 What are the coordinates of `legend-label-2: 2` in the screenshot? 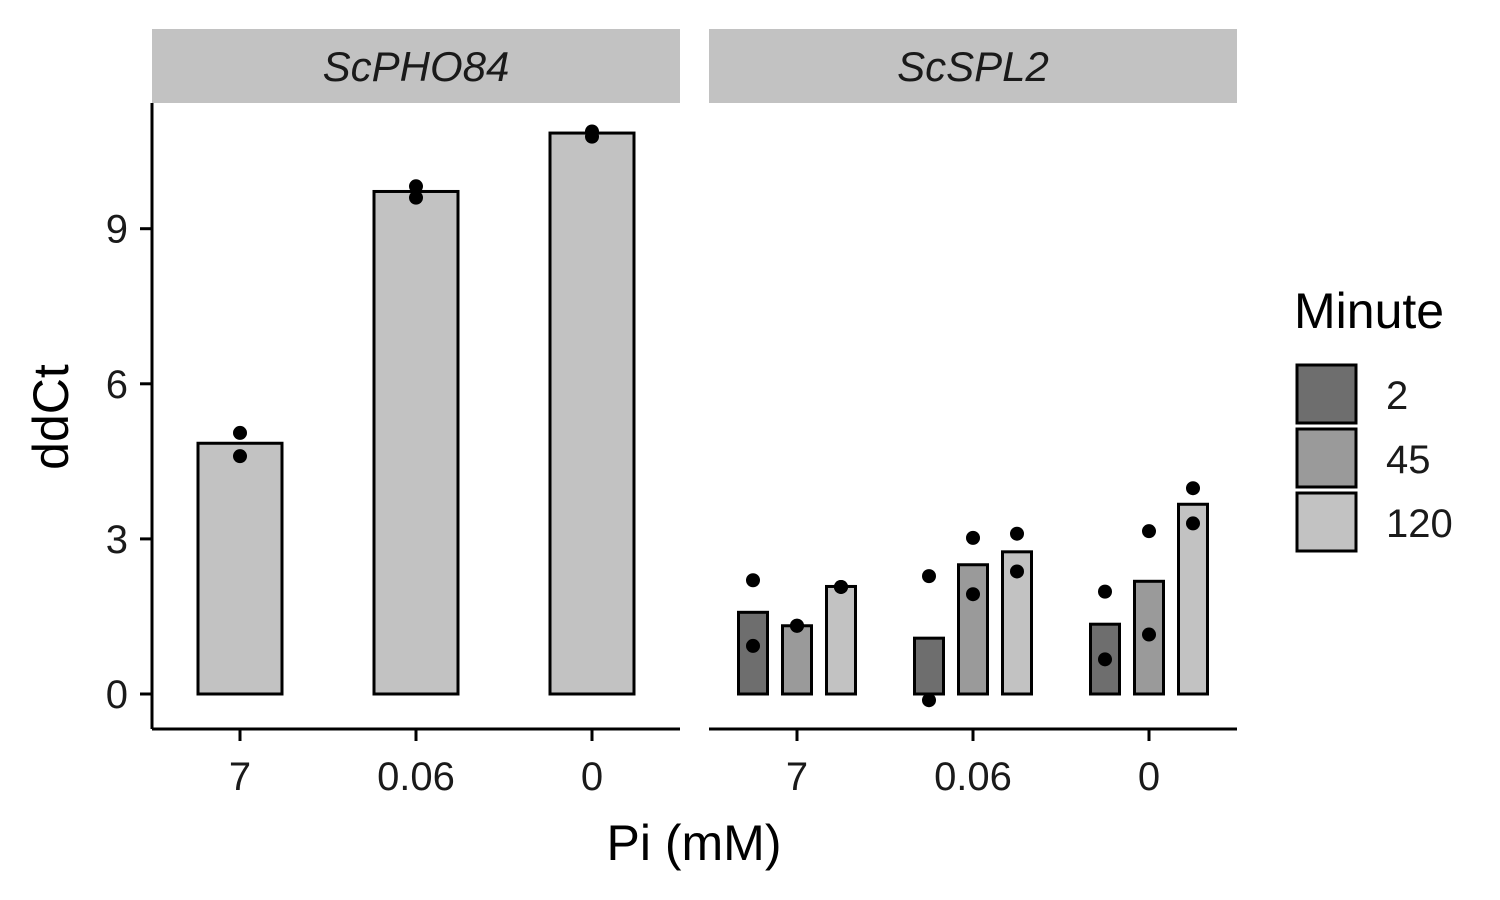 It's located at (1397, 396).